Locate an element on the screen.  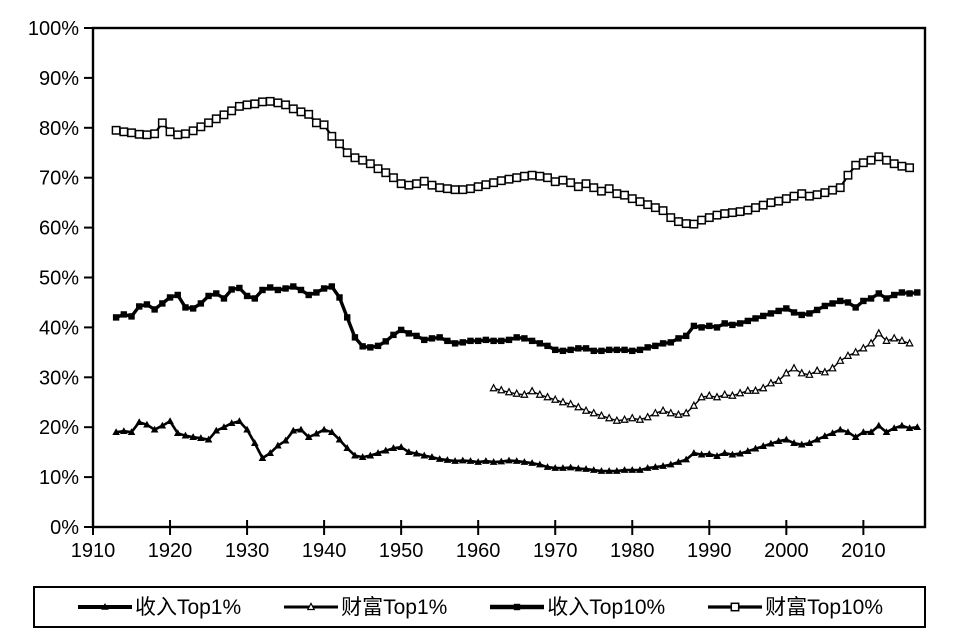
series-income-top10 is located at coordinates (516, 319).